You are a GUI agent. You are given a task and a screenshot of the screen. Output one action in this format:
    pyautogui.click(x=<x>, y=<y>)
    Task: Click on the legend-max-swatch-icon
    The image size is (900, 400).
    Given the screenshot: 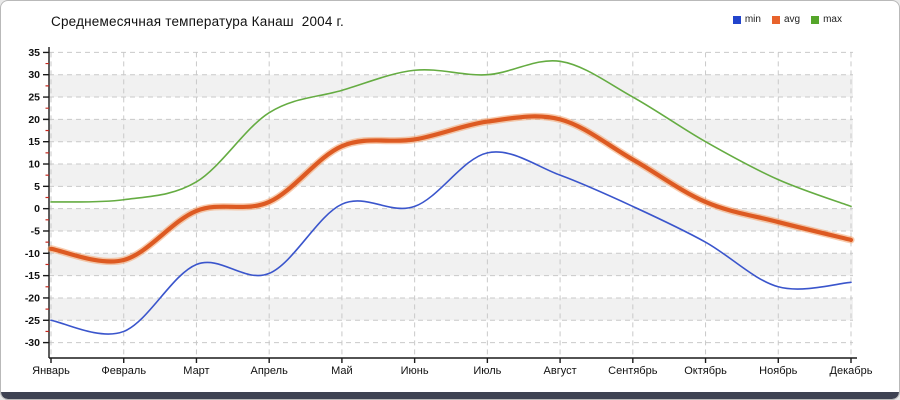 What is the action you would take?
    pyautogui.click(x=815, y=19)
    